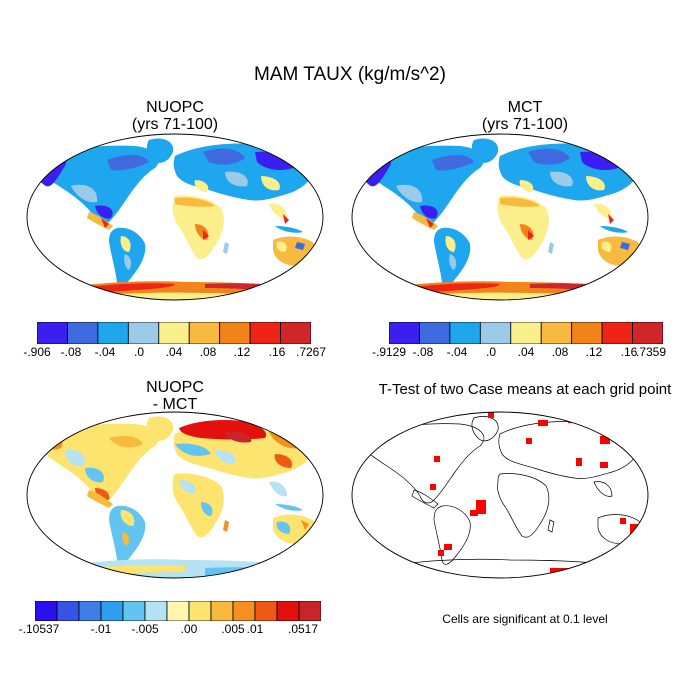 The width and height of the screenshot is (700, 700). Describe the element at coordinates (303, 629) in the screenshot. I see `colorbar-label: .0517` at that location.